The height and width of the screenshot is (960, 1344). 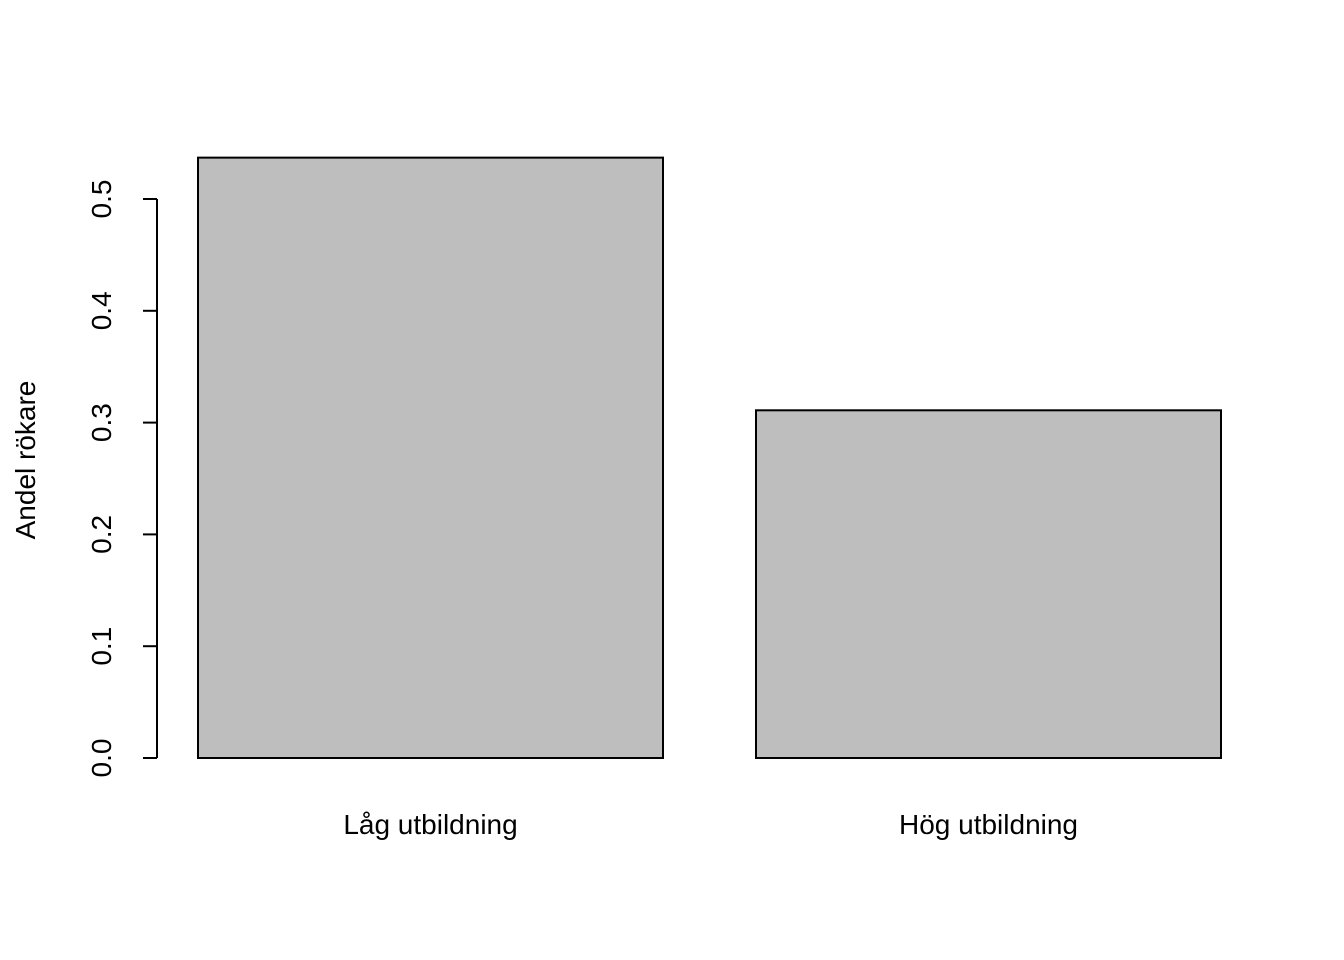 What do you see at coordinates (710, 824) in the screenshot?
I see `x-axis-labels: Låg utbildning Hög utbildning` at bounding box center [710, 824].